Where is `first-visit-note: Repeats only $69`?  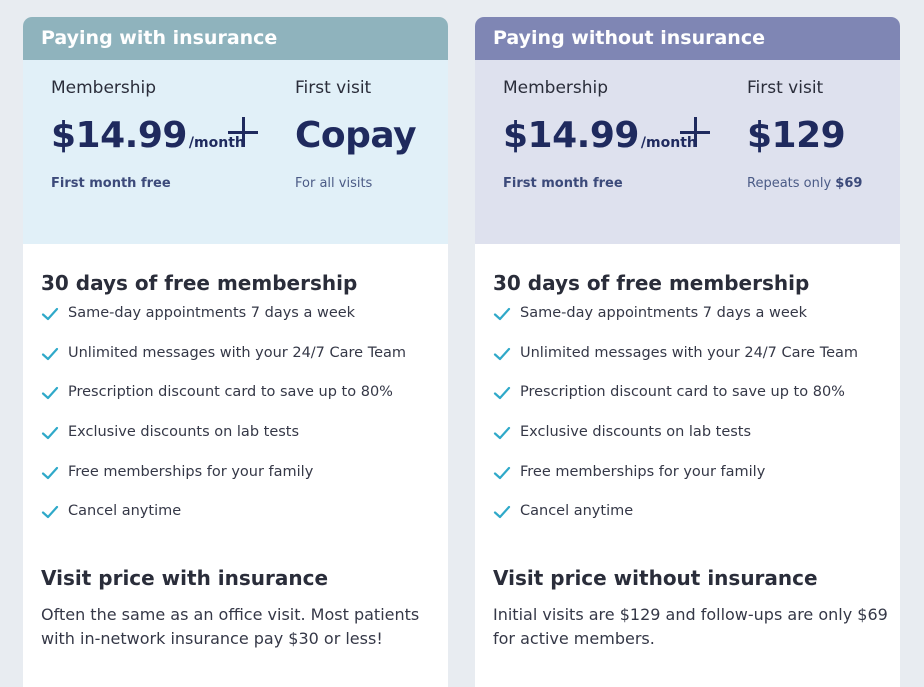
first-visit-note: Repeats only $69 is located at coordinates (804, 183).